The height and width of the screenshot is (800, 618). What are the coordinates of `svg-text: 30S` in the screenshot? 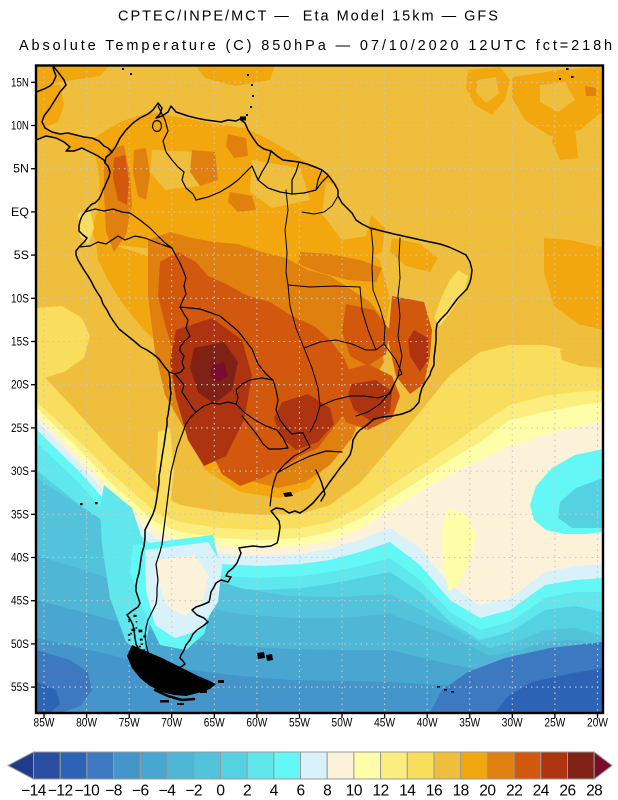 It's located at (20, 471).